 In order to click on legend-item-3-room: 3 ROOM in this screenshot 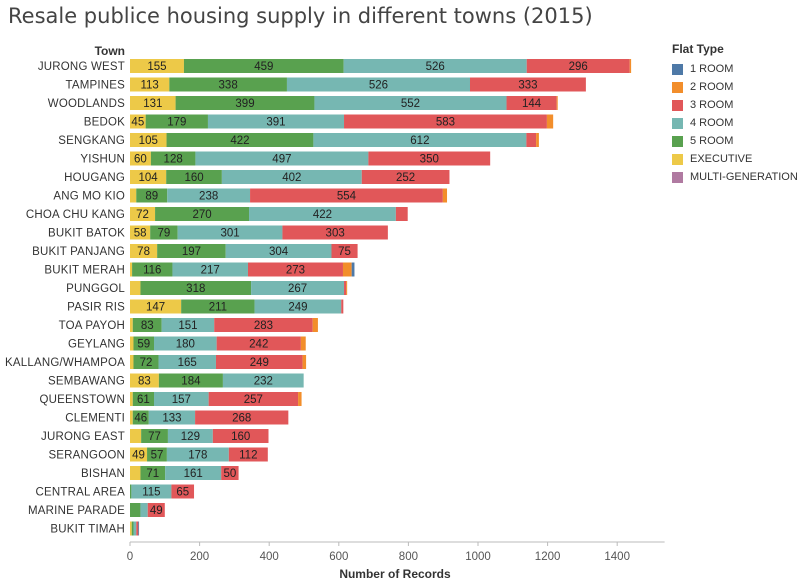, I will do `click(736, 105)`.